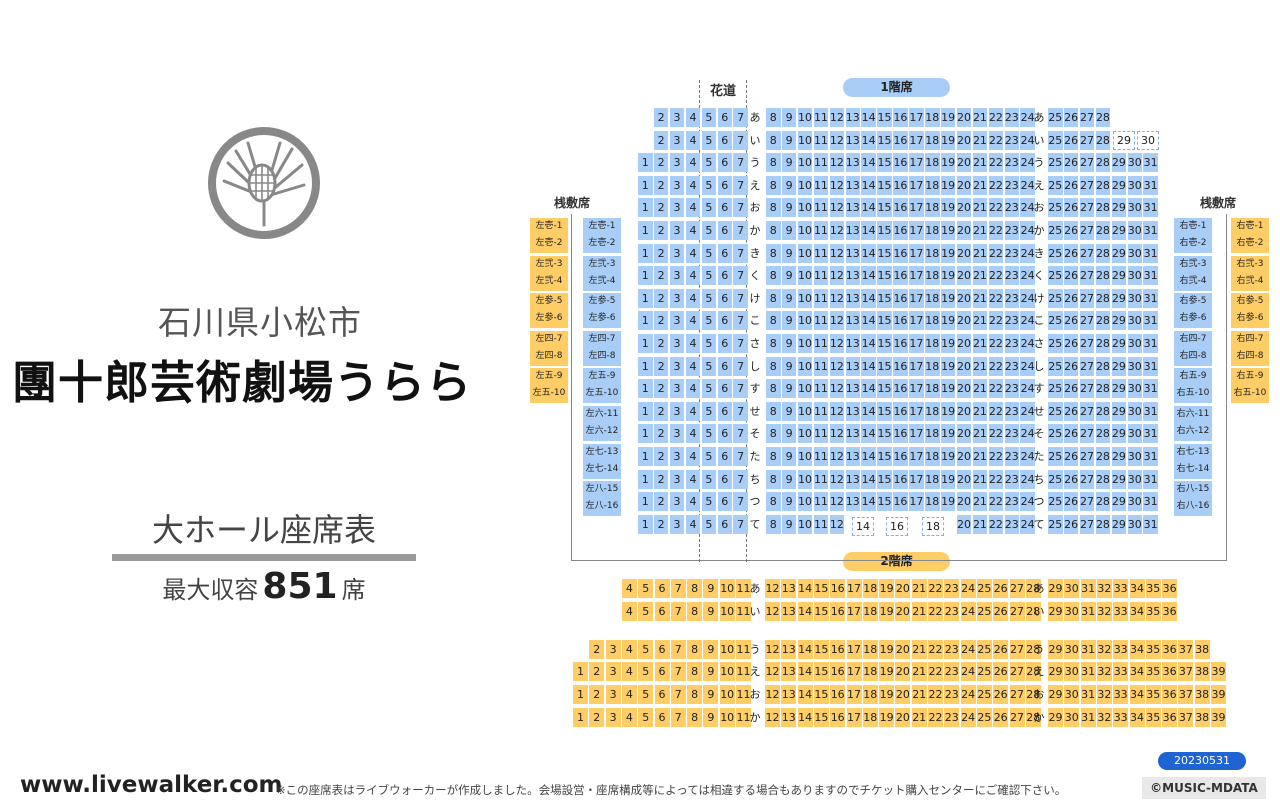 The width and height of the screenshot is (1280, 812). What do you see at coordinates (964, 434) in the screenshot?
I see `seat-f1-そ-20: 20` at bounding box center [964, 434].